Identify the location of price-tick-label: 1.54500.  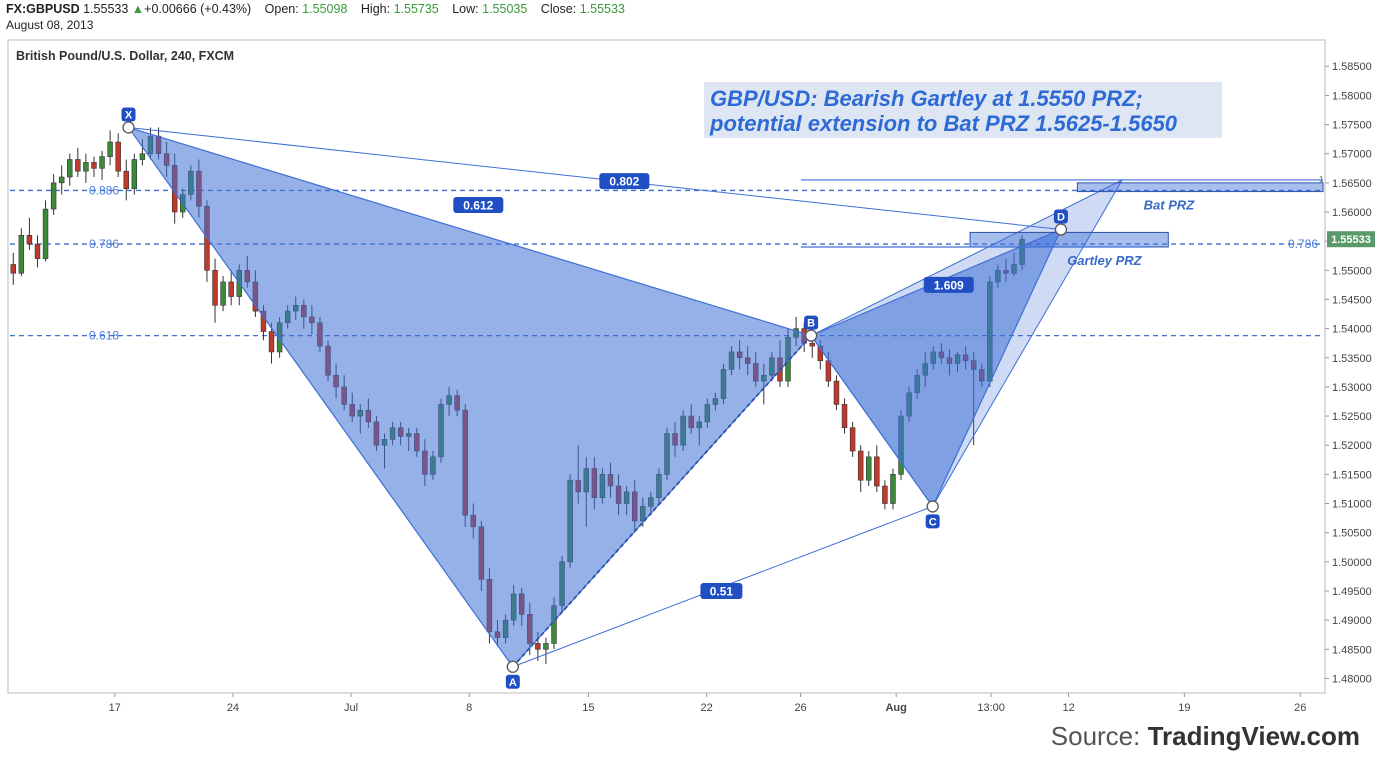
(1352, 300).